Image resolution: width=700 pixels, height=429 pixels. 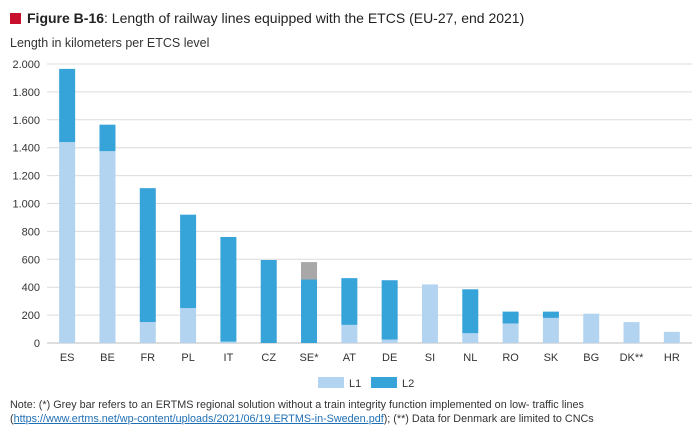 I want to click on bar-l1-at, so click(x=349, y=333).